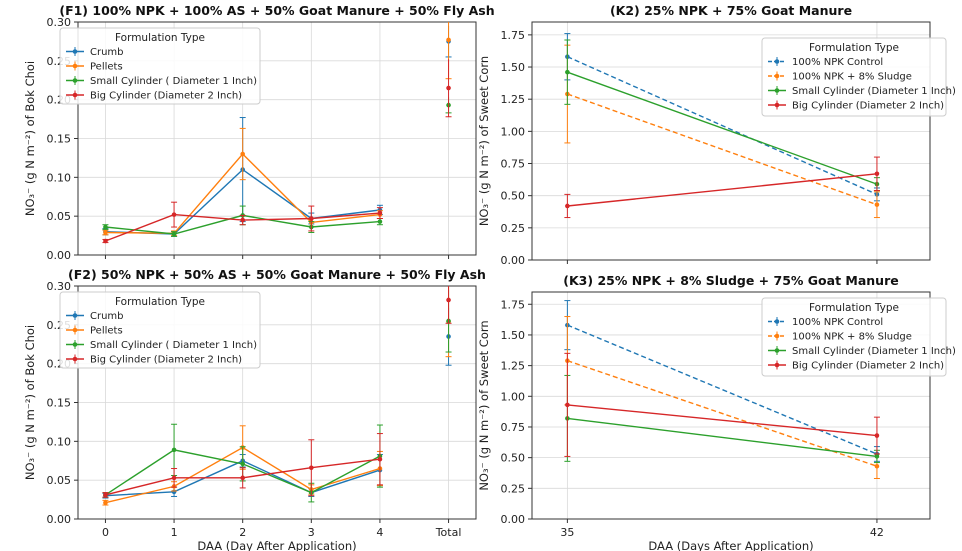  Describe the element at coordinates (513, 260) in the screenshot. I see `y-tick-label: 0.00` at that location.